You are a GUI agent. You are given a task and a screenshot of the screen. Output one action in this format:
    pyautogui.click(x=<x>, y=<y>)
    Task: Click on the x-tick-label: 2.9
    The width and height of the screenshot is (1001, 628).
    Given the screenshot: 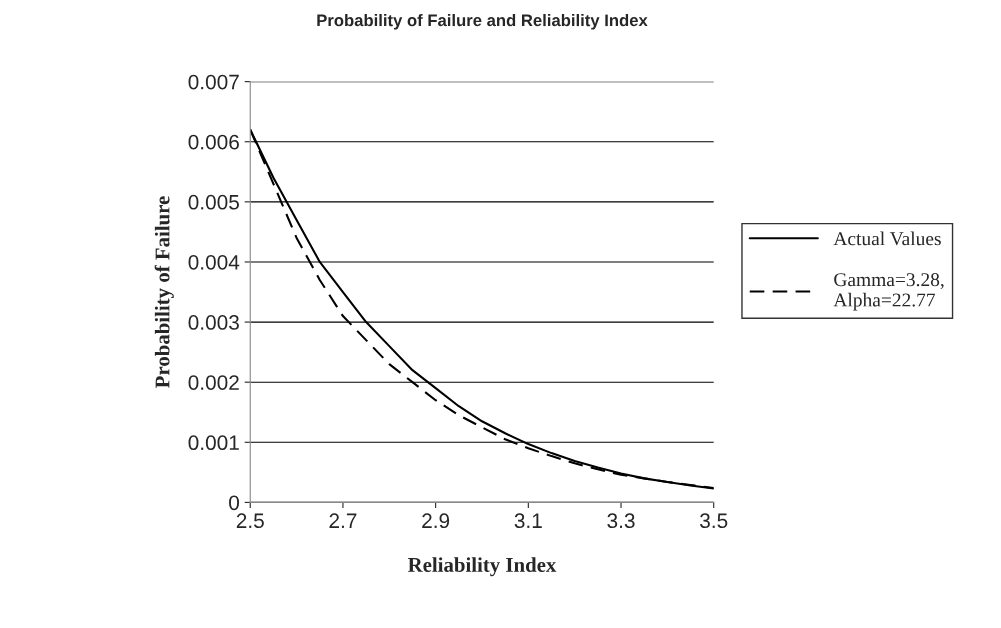 What is the action you would take?
    pyautogui.click(x=436, y=521)
    